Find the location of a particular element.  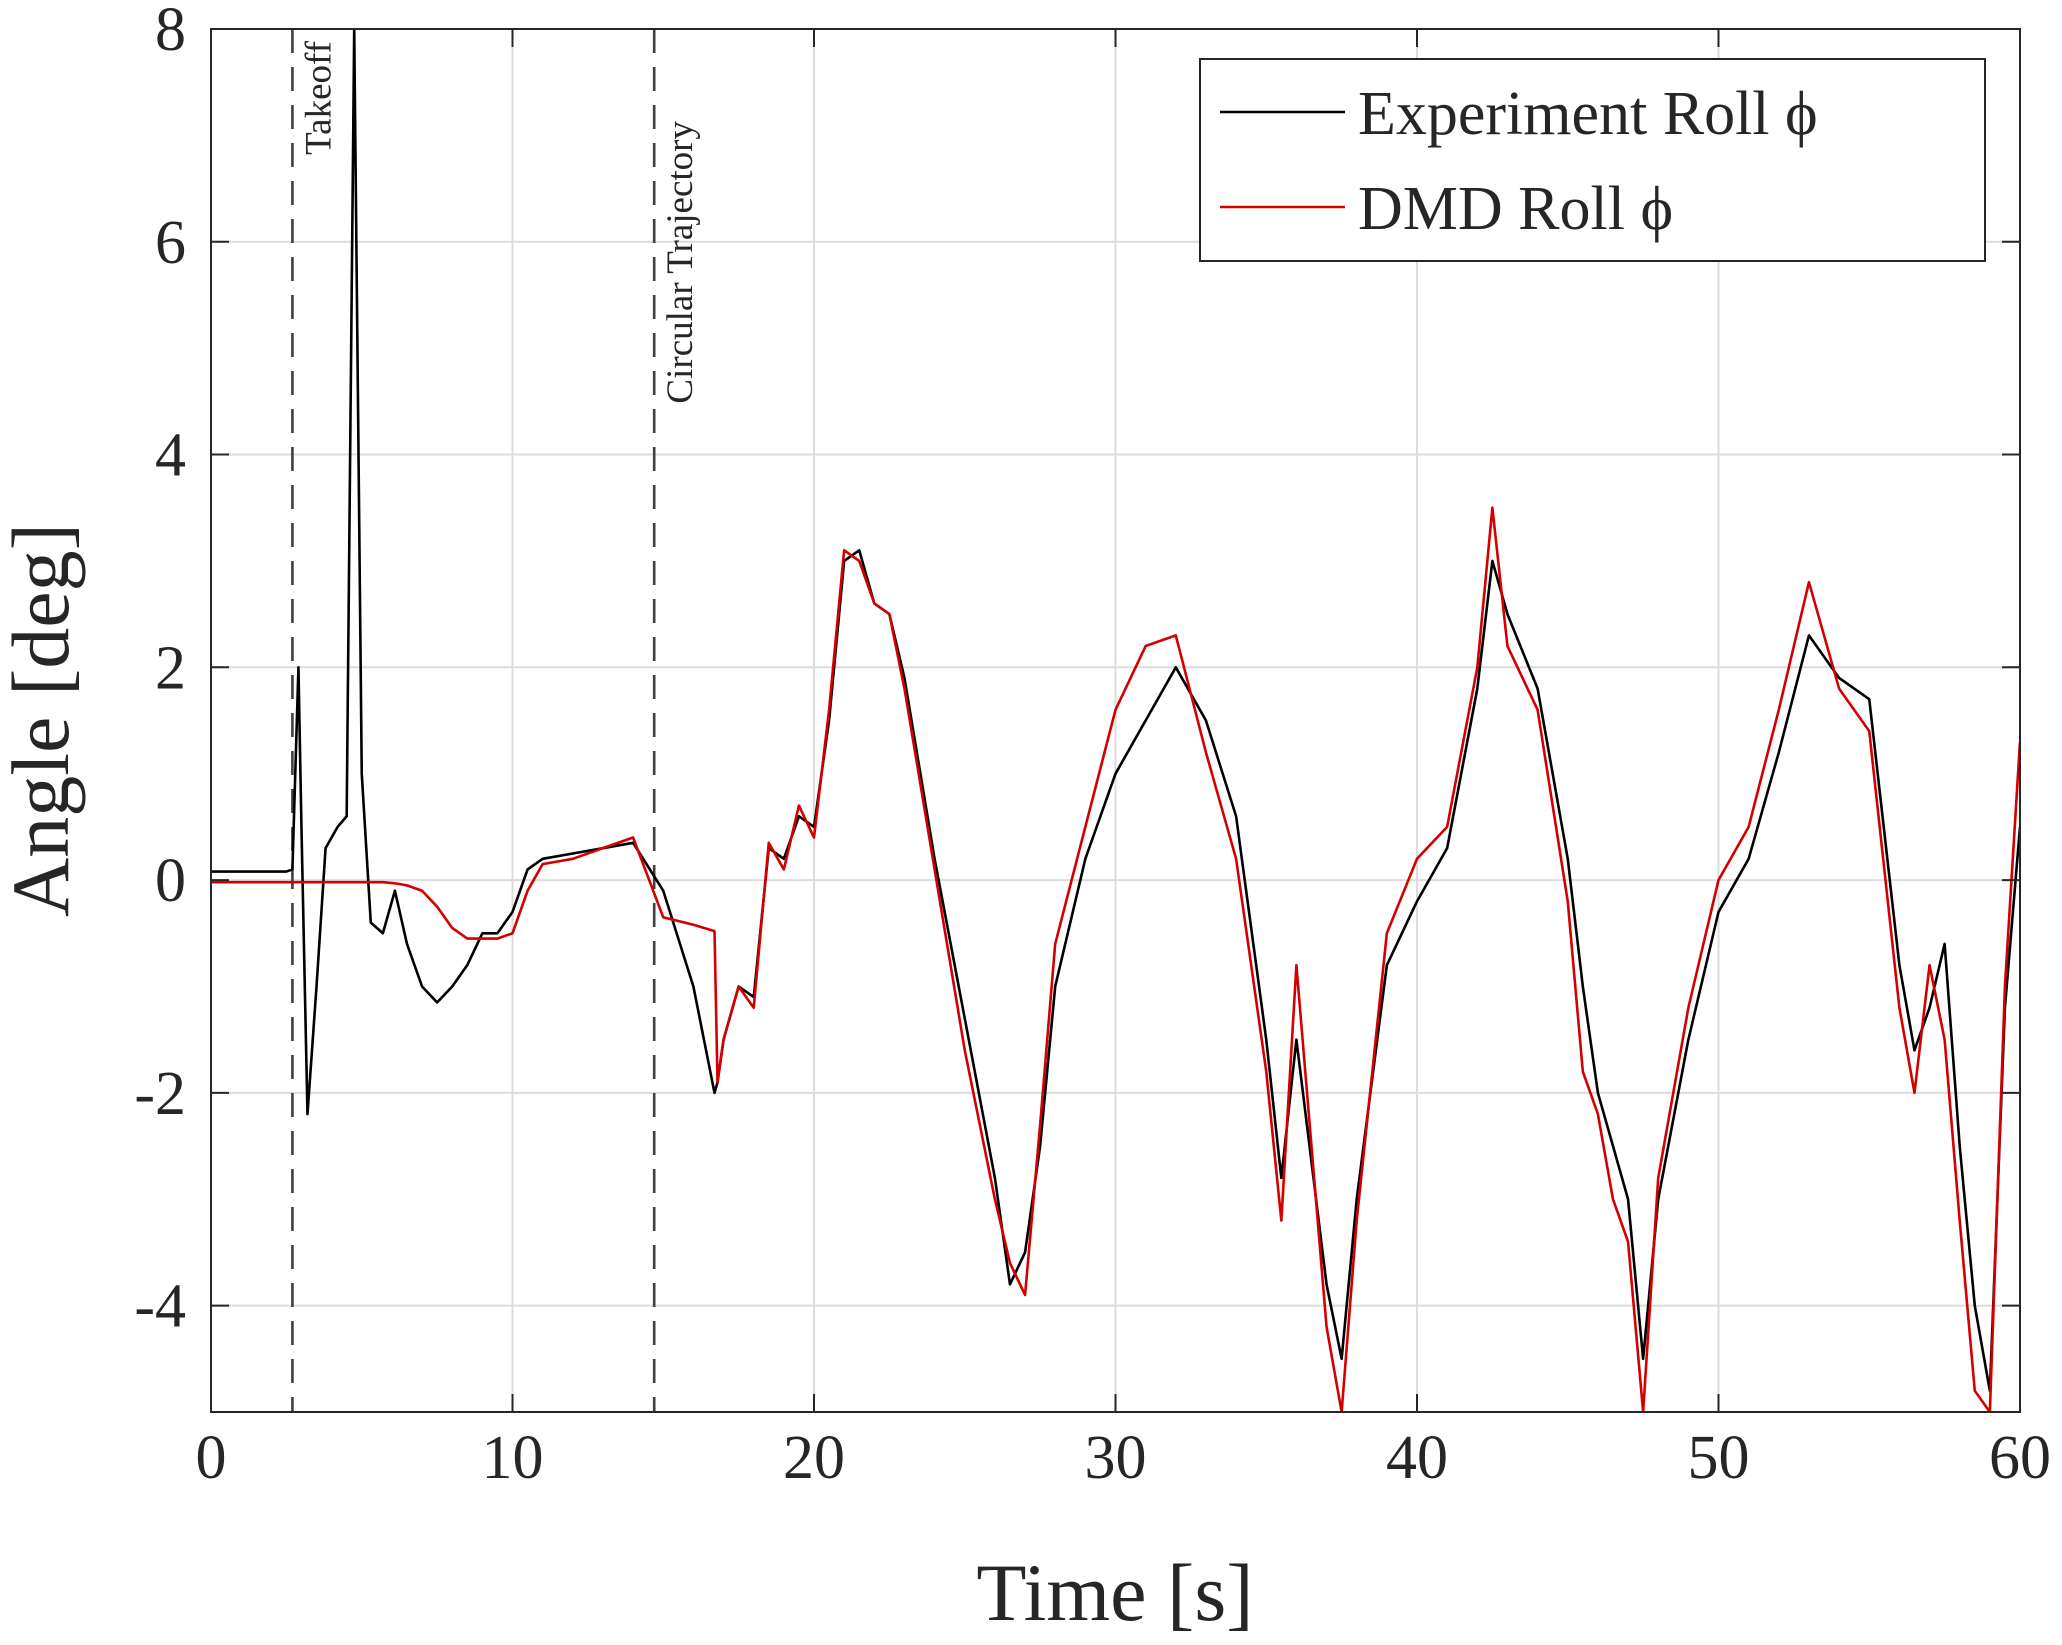

legend-box is located at coordinates (1592, 160).